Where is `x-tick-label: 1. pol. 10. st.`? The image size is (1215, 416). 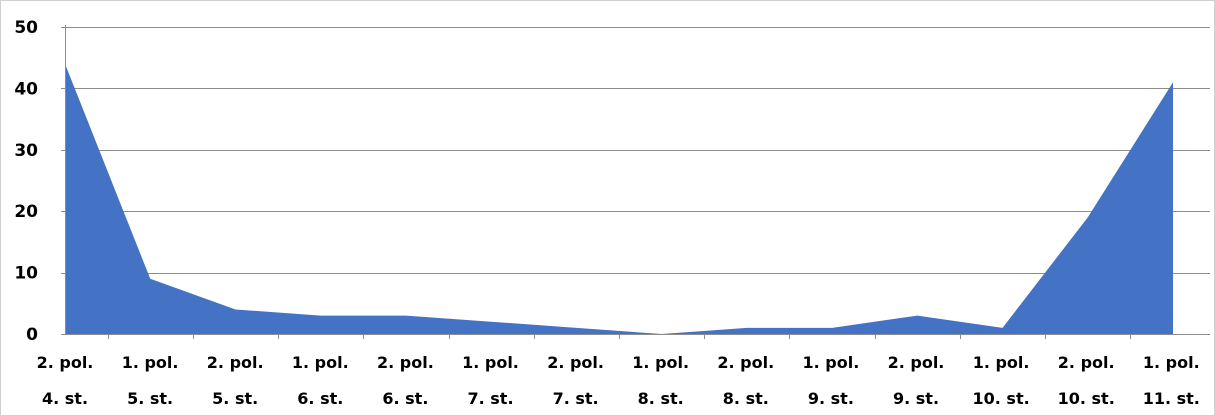 x-tick-label: 1. pol. 10. st. is located at coordinates (1001, 380).